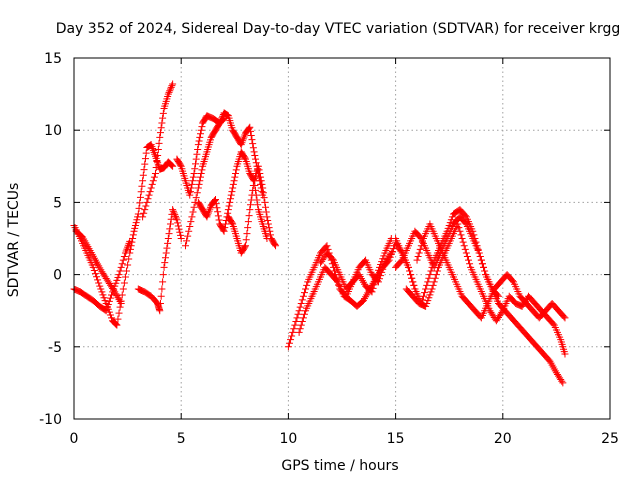  Describe the element at coordinates (57, 276) in the screenshot. I see `y-tick-label: 0` at that location.